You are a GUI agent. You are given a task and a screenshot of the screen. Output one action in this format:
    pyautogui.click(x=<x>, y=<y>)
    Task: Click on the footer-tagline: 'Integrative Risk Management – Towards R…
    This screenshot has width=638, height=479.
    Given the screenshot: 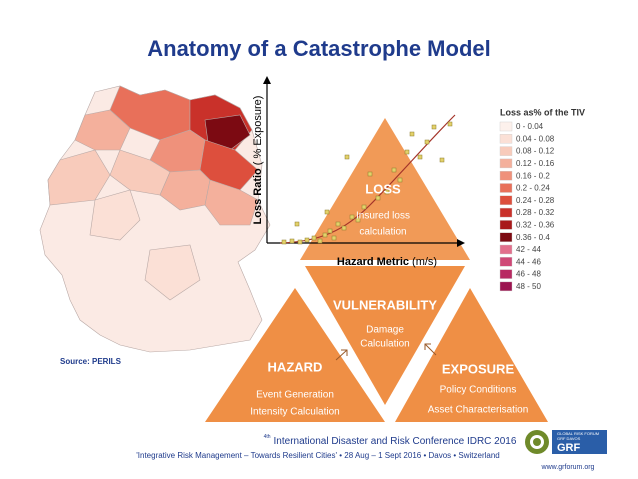 What is the action you would take?
    pyautogui.click(x=318, y=455)
    